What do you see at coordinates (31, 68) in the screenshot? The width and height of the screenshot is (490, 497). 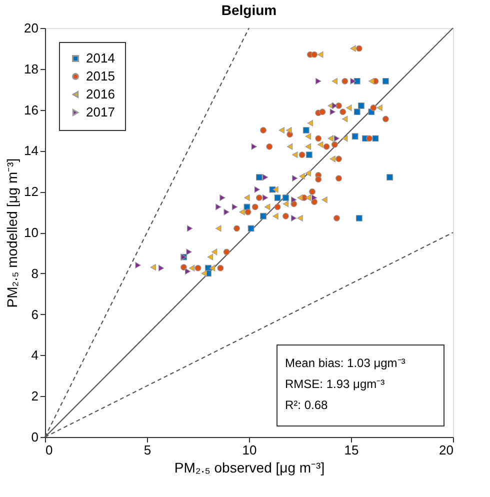 I see `y-tick-label: 18` at bounding box center [31, 68].